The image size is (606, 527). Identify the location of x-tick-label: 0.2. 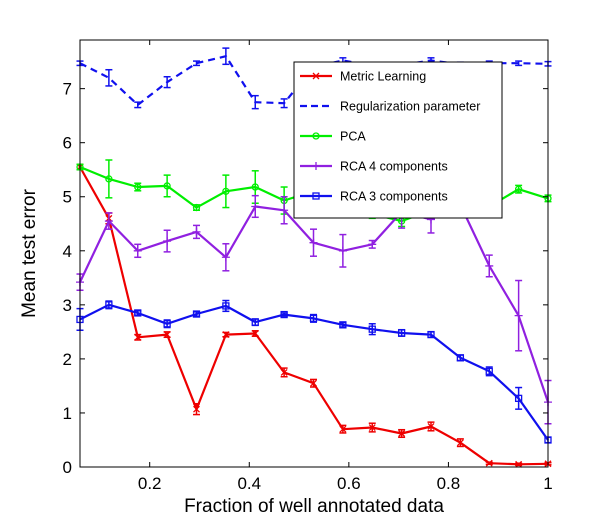
(150, 483).